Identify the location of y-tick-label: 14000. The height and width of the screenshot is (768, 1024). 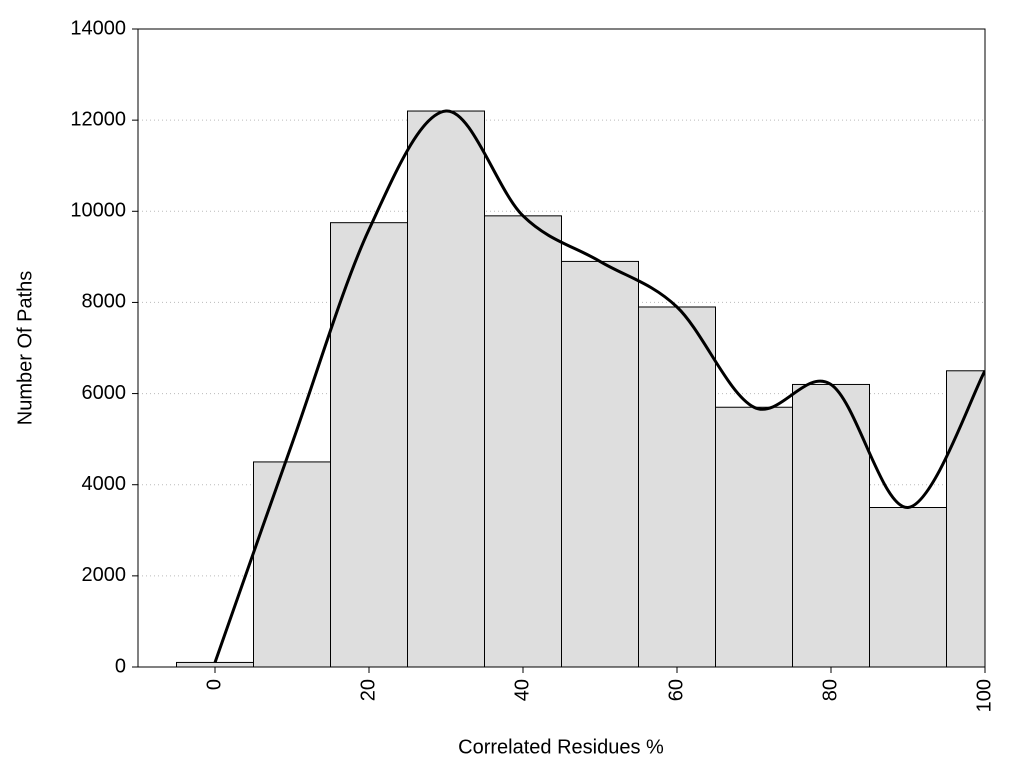
(98, 28).